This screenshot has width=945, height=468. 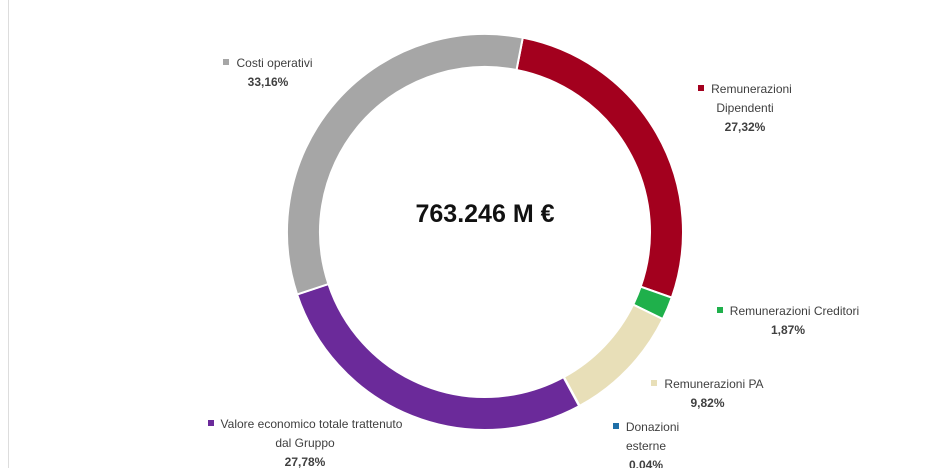 I want to click on value-label: 27,78%, so click(x=305, y=461).